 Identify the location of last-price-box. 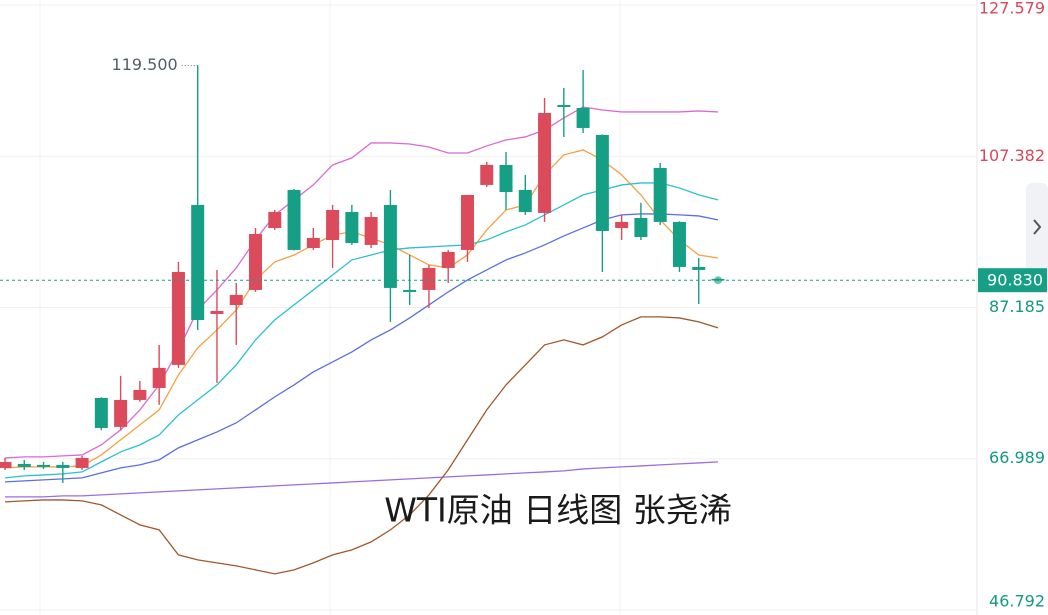
(1012, 280).